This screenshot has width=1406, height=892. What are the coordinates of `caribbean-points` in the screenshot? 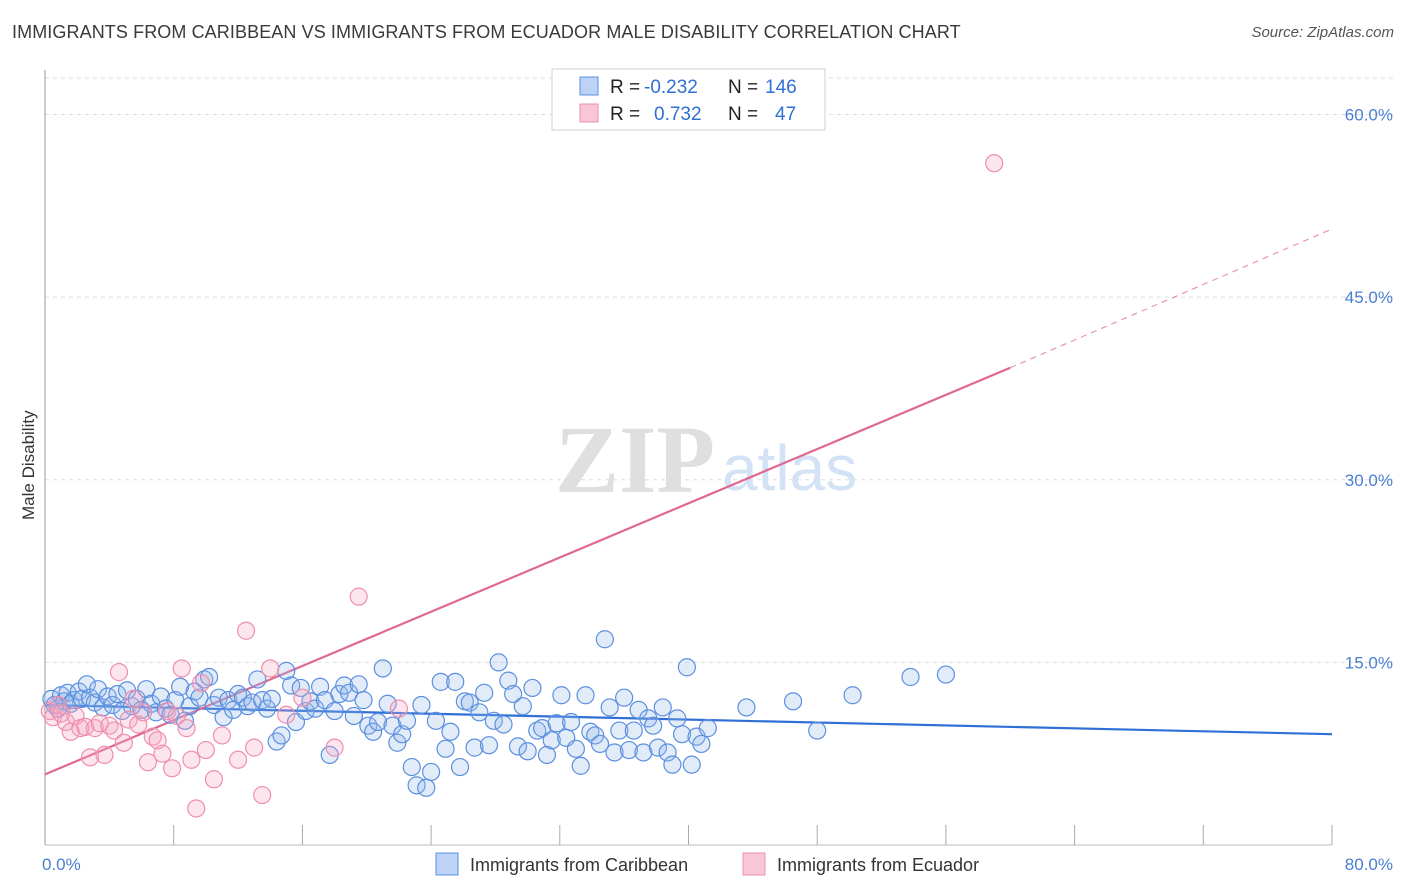 It's located at (499, 713).